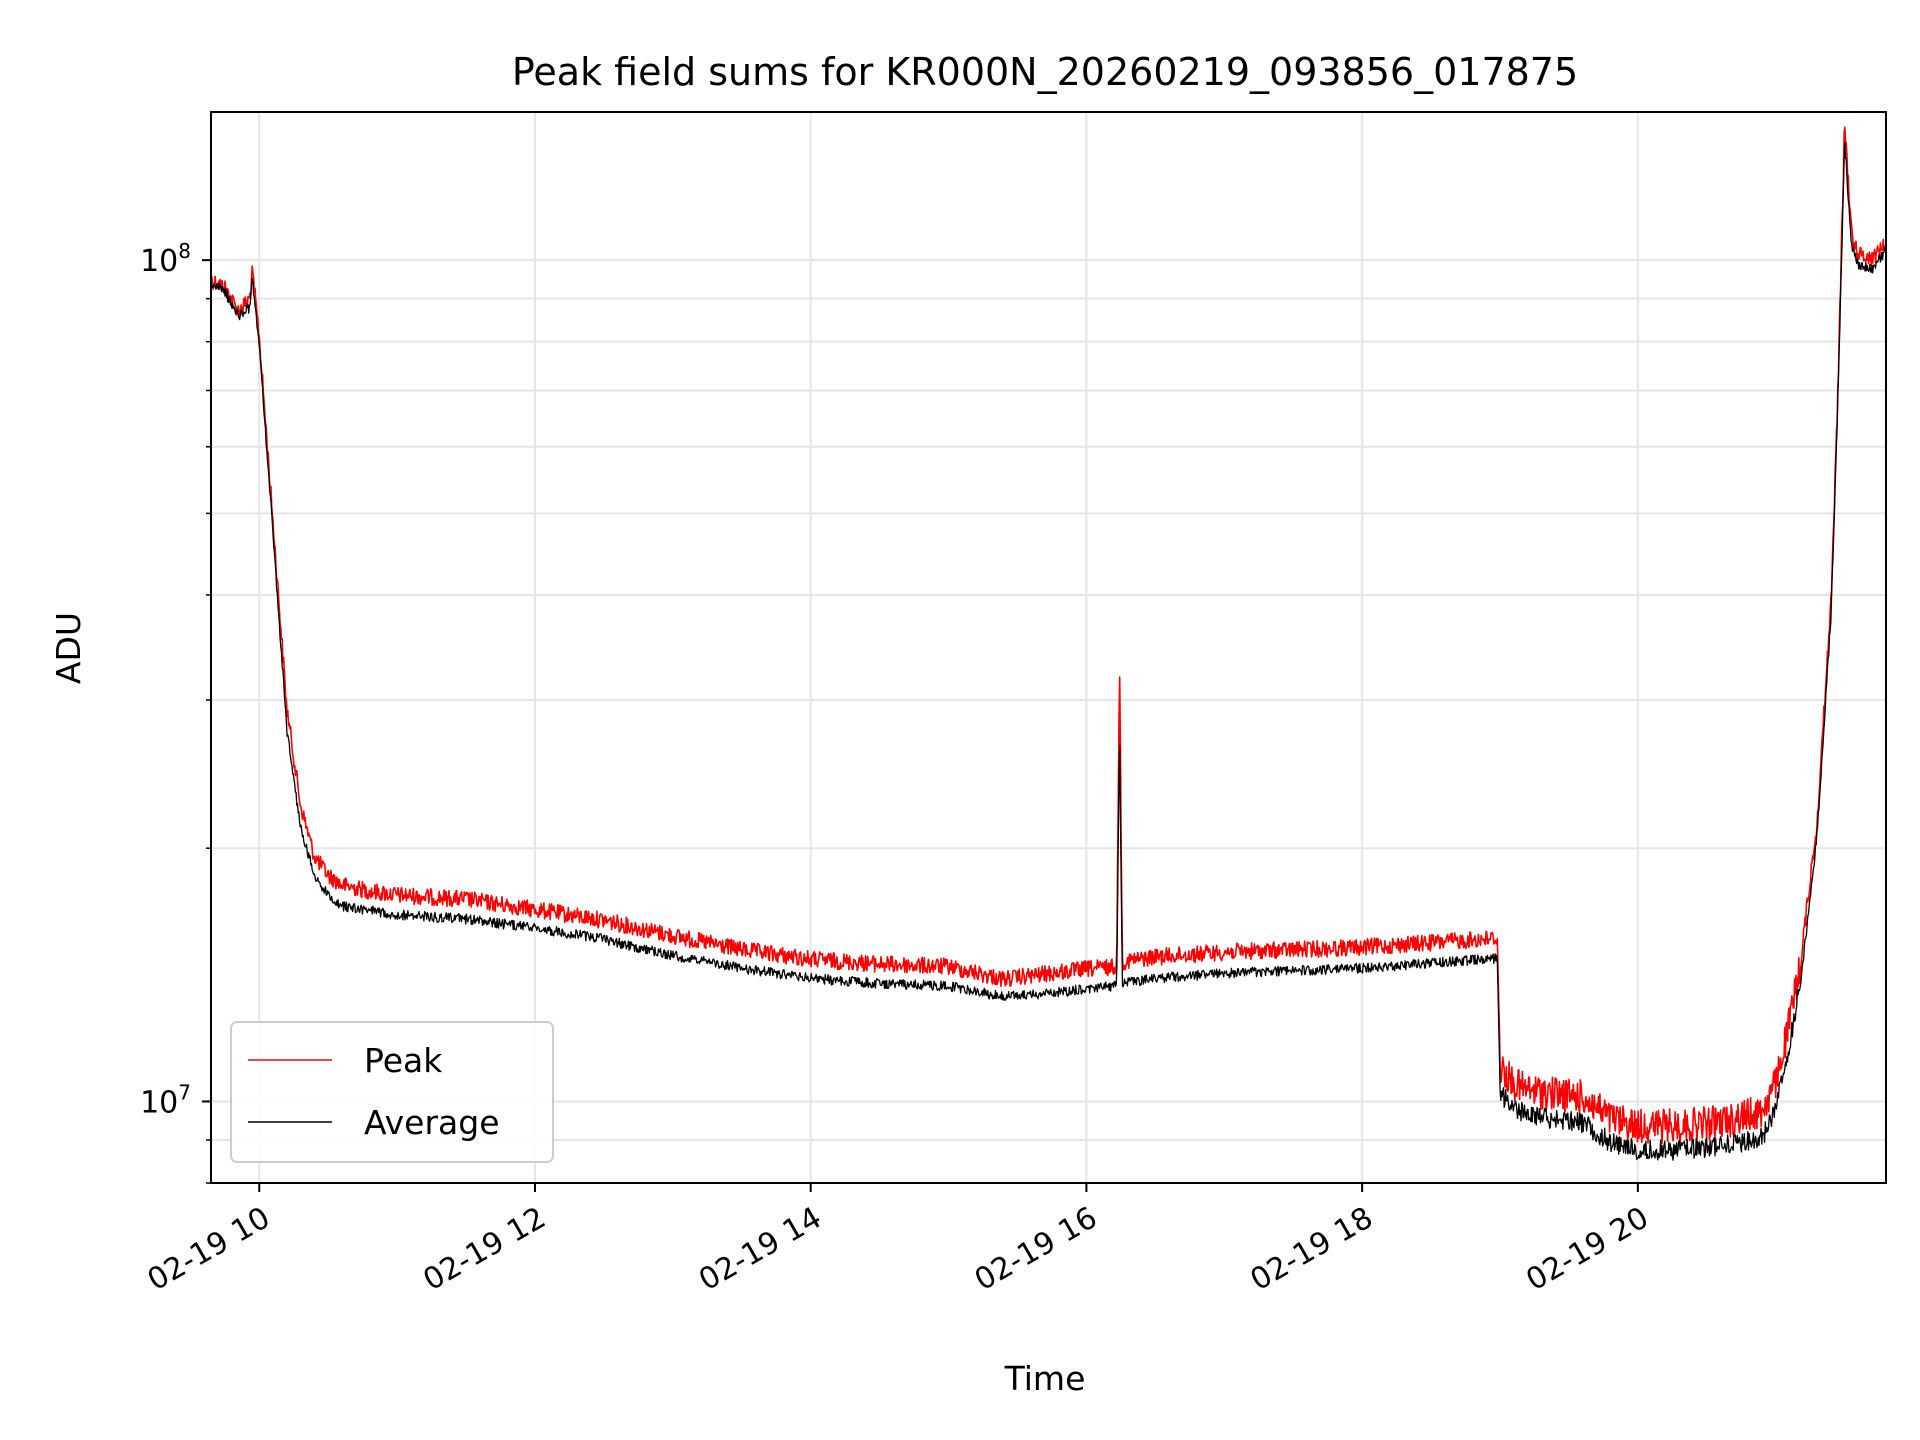  Describe the element at coordinates (68, 648) in the screenshot. I see `y-axis-label: ADU` at that location.